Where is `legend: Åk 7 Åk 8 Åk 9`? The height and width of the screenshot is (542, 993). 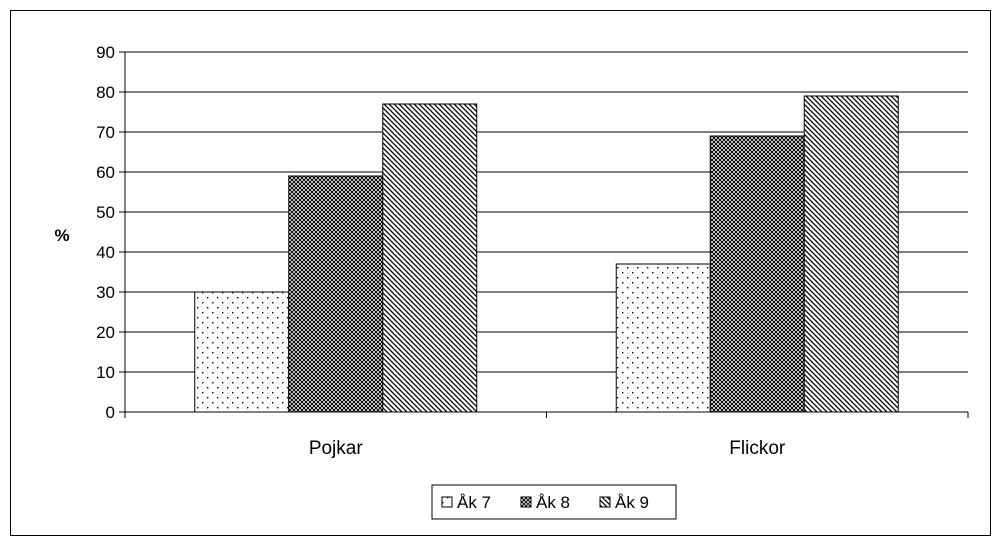 legend: Åk 7 Åk 8 Åk 9 is located at coordinates (554, 502).